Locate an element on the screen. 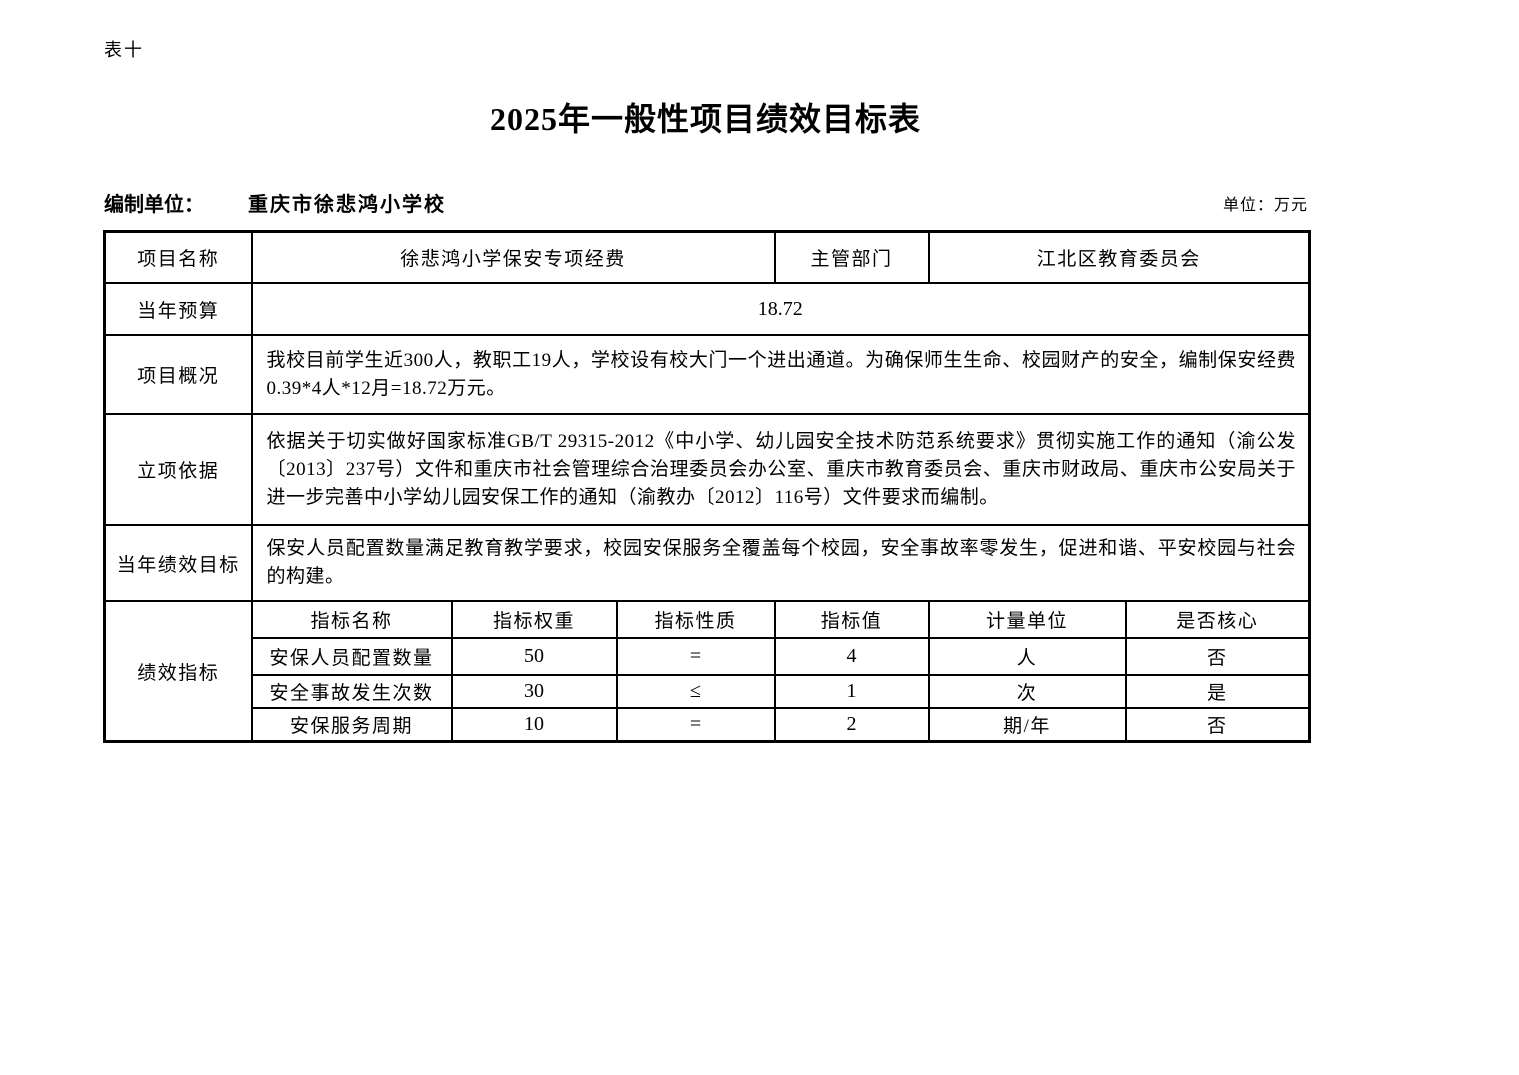  indicator-value-cell: 2 is located at coordinates (851, 725).